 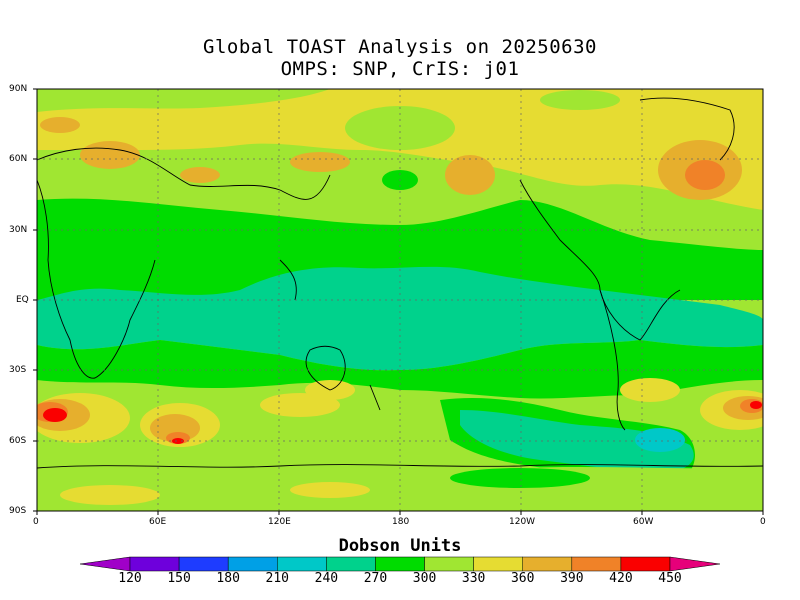 I want to click on colorbar-label: 270, so click(x=375, y=578).